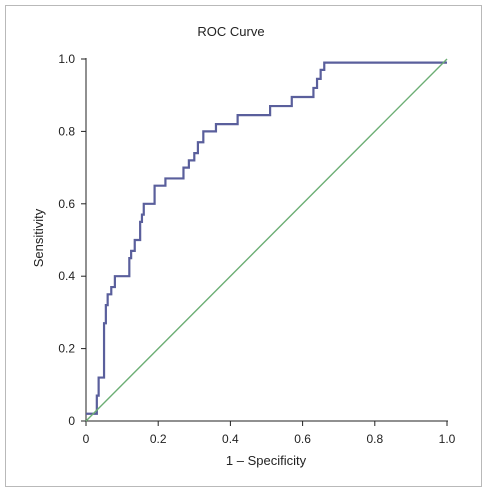 Image resolution: width=487 pixels, height=492 pixels. What do you see at coordinates (71, 421) in the screenshot?
I see `y-tick-label: 0` at bounding box center [71, 421].